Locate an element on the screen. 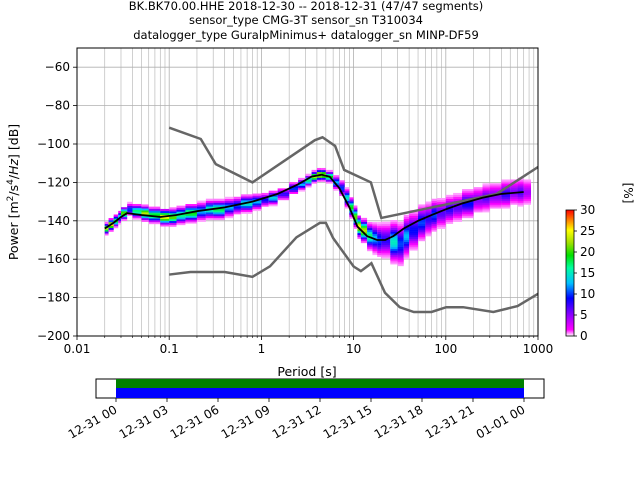  x-axis-label: Period [s] is located at coordinates (306, 371).